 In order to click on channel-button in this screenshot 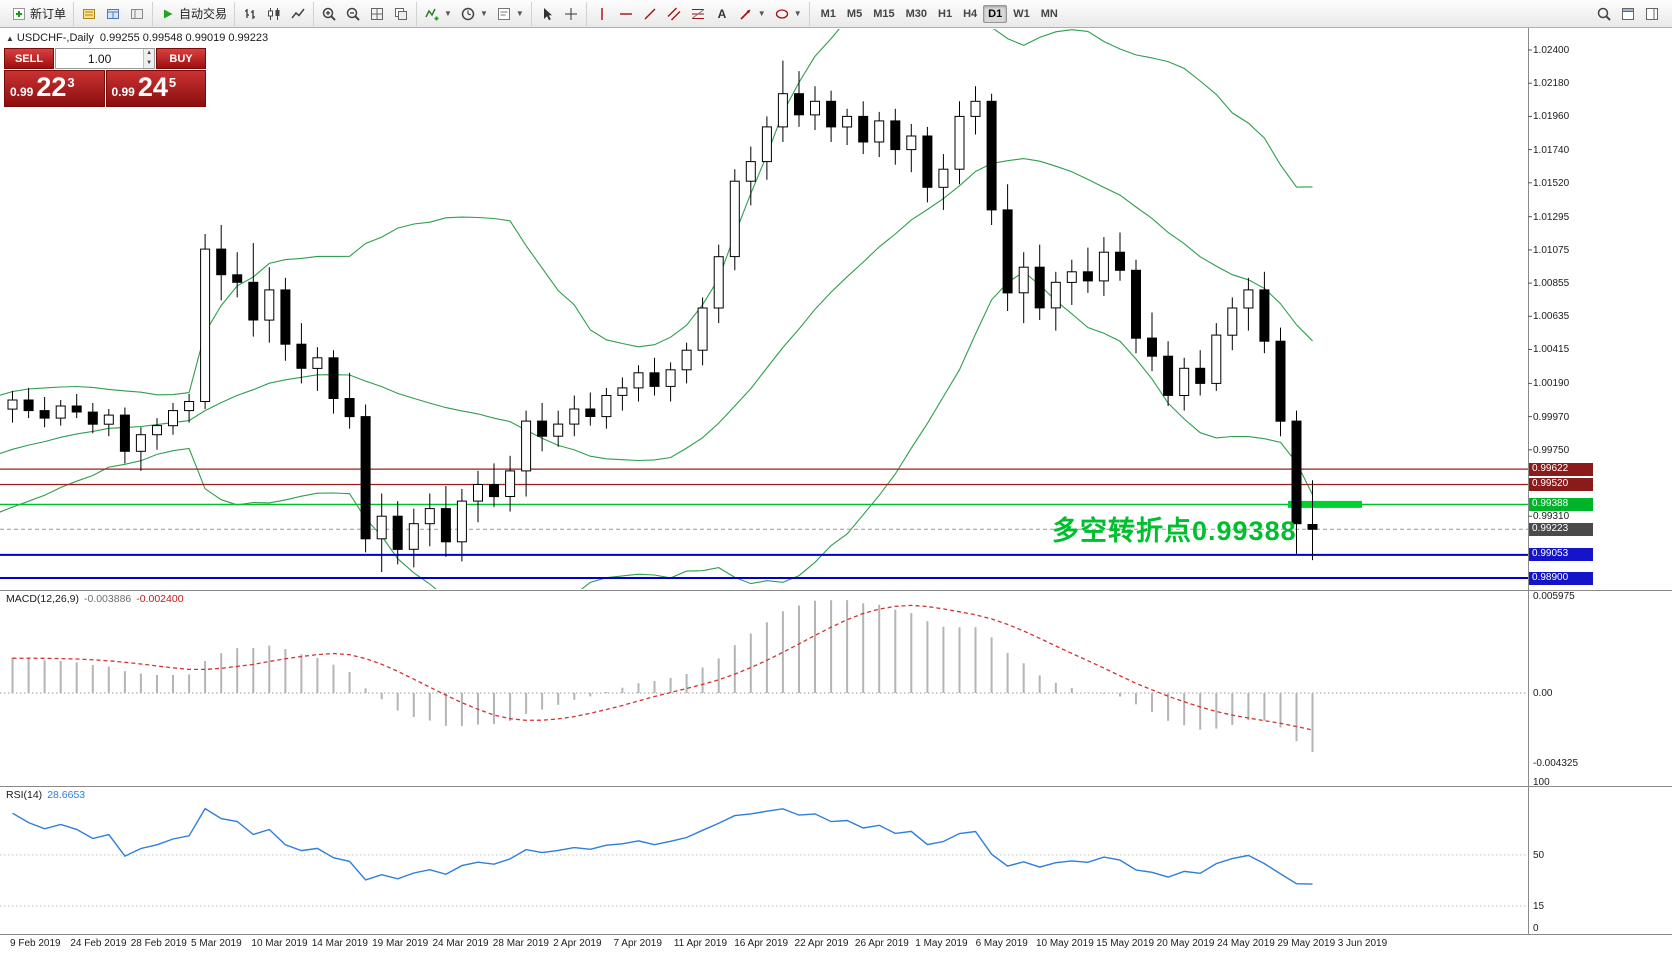, I will do `click(674, 14)`.